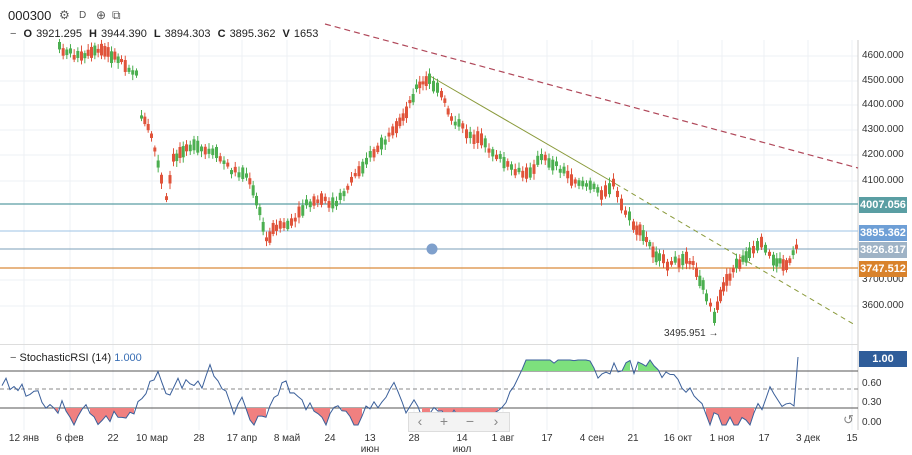 This screenshot has height=455, width=912. Describe the element at coordinates (101, 15) in the screenshot. I see `indicator-icon: ⊕` at that location.